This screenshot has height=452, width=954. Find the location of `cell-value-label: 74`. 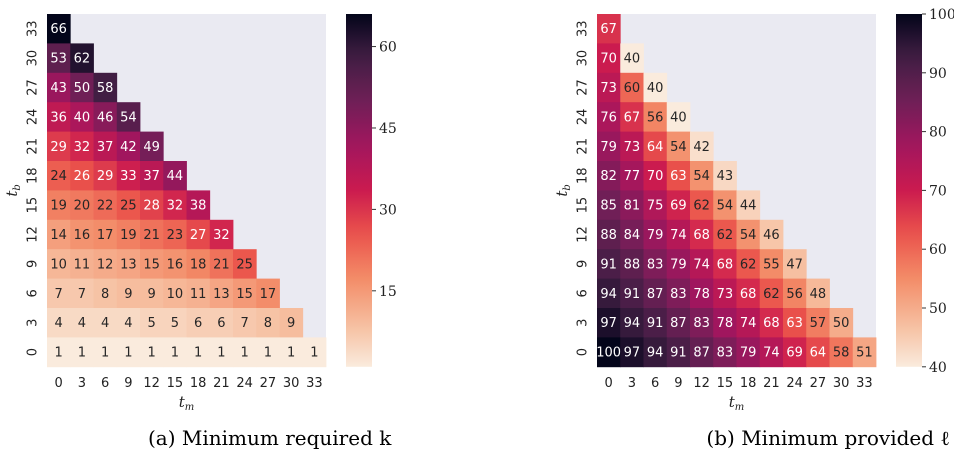

cell-value-label: 74 is located at coordinates (678, 235).